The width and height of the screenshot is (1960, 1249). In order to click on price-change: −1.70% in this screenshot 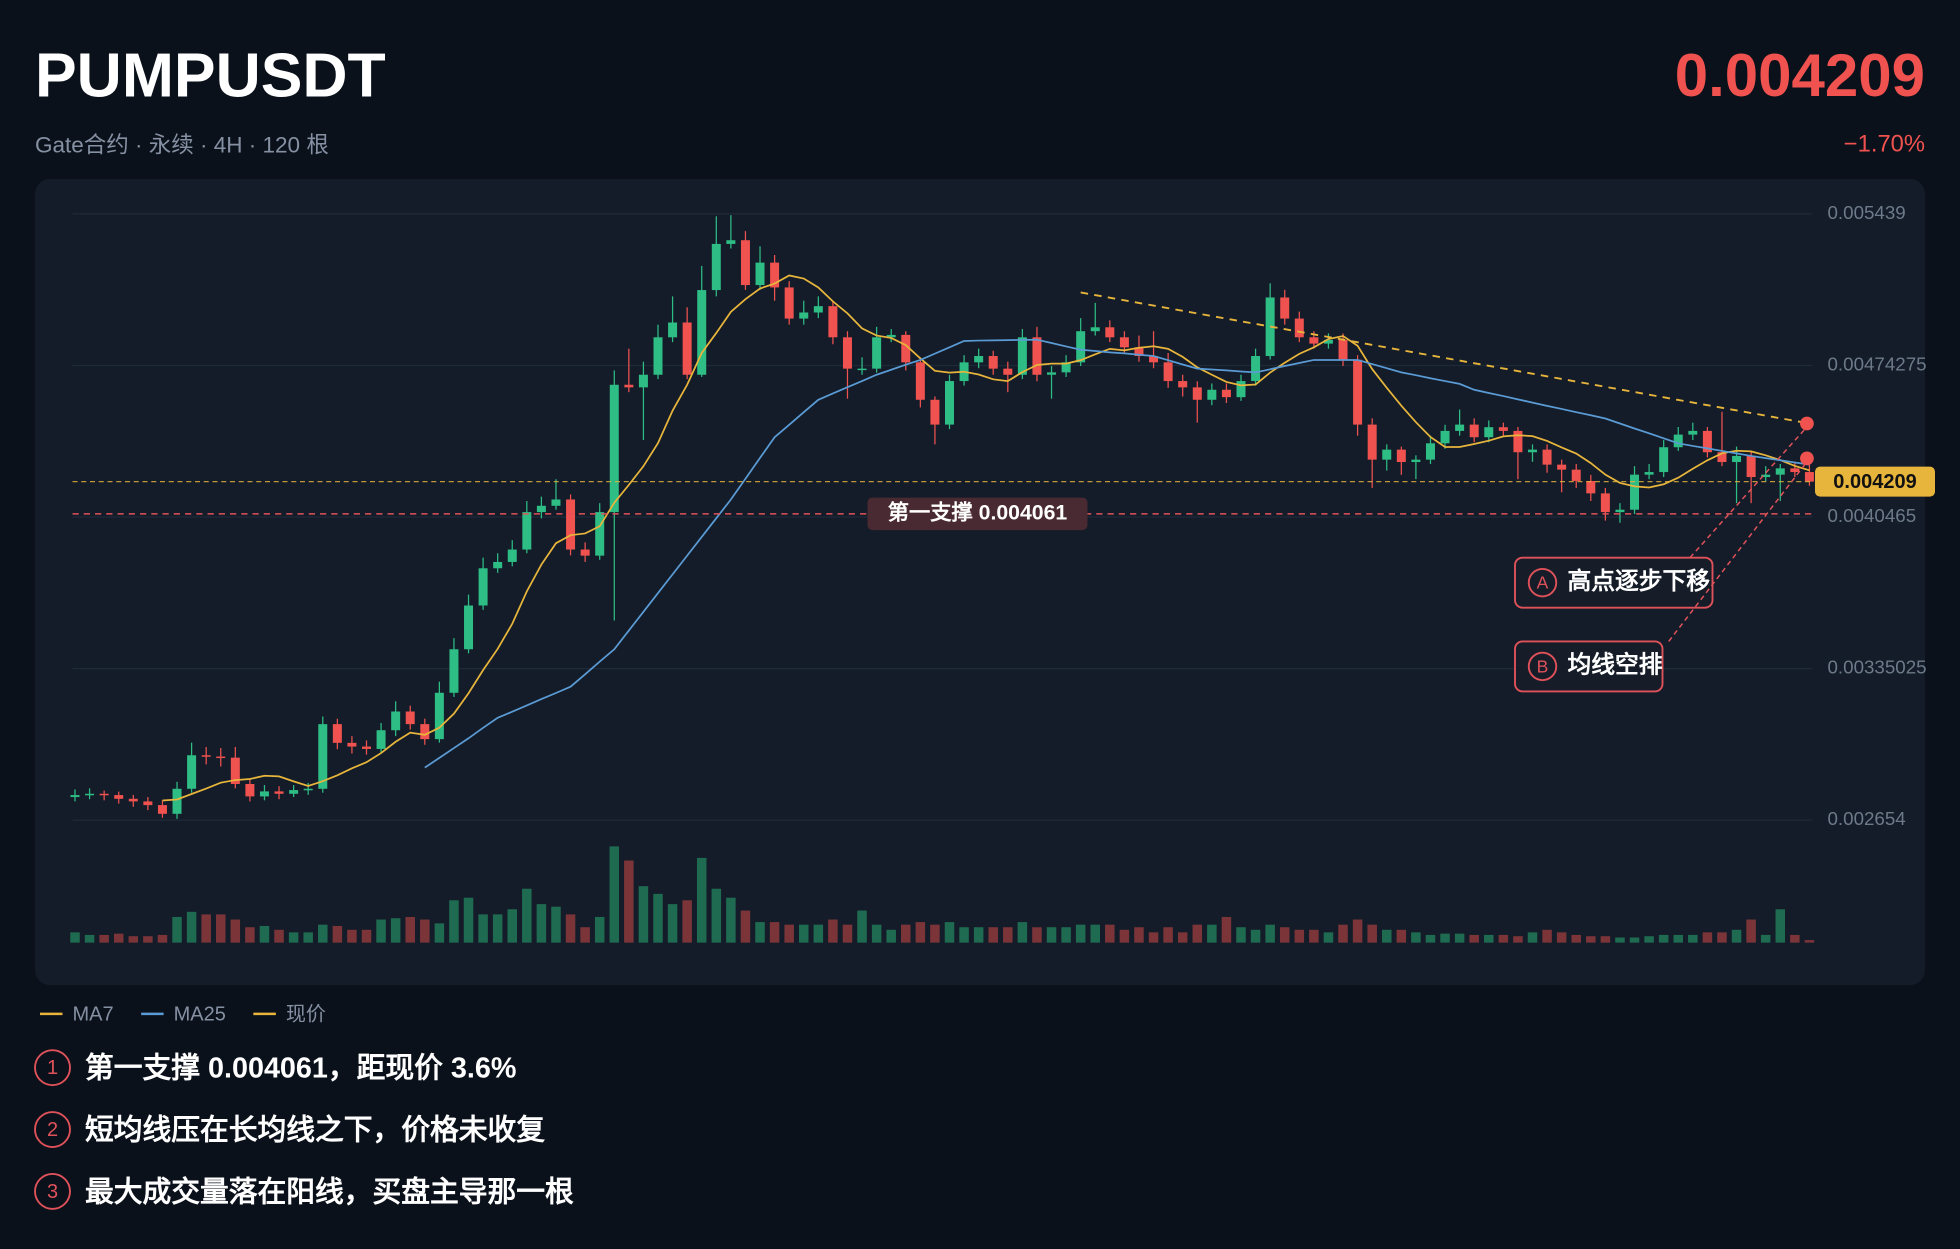, I will do `click(1884, 143)`.